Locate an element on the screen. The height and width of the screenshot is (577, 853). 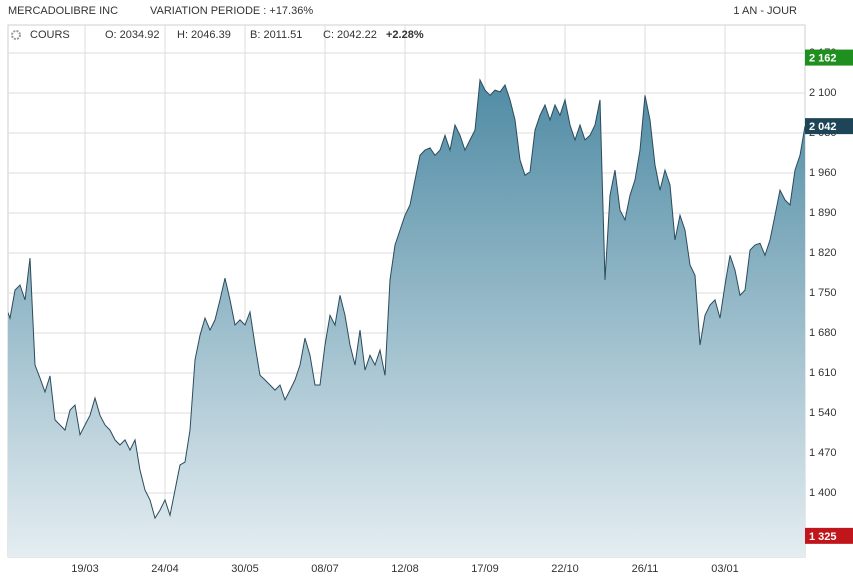
y-tick-label: 1 960 is located at coordinates (823, 173).